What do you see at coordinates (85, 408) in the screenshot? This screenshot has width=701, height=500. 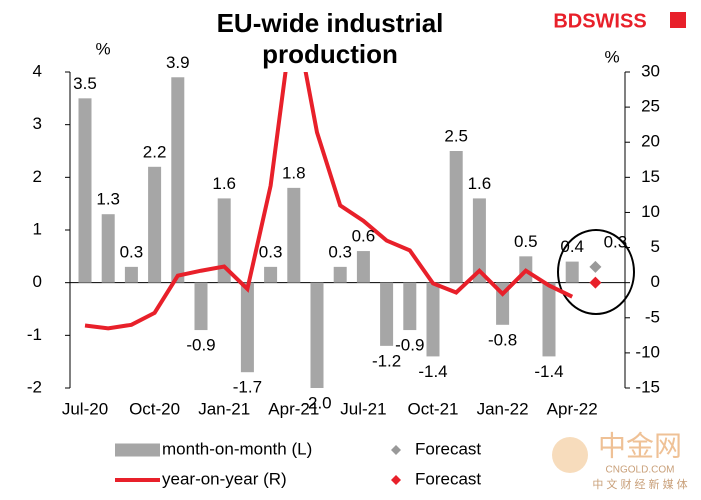 I see `x-tick-label: Jul-20` at bounding box center [85, 408].